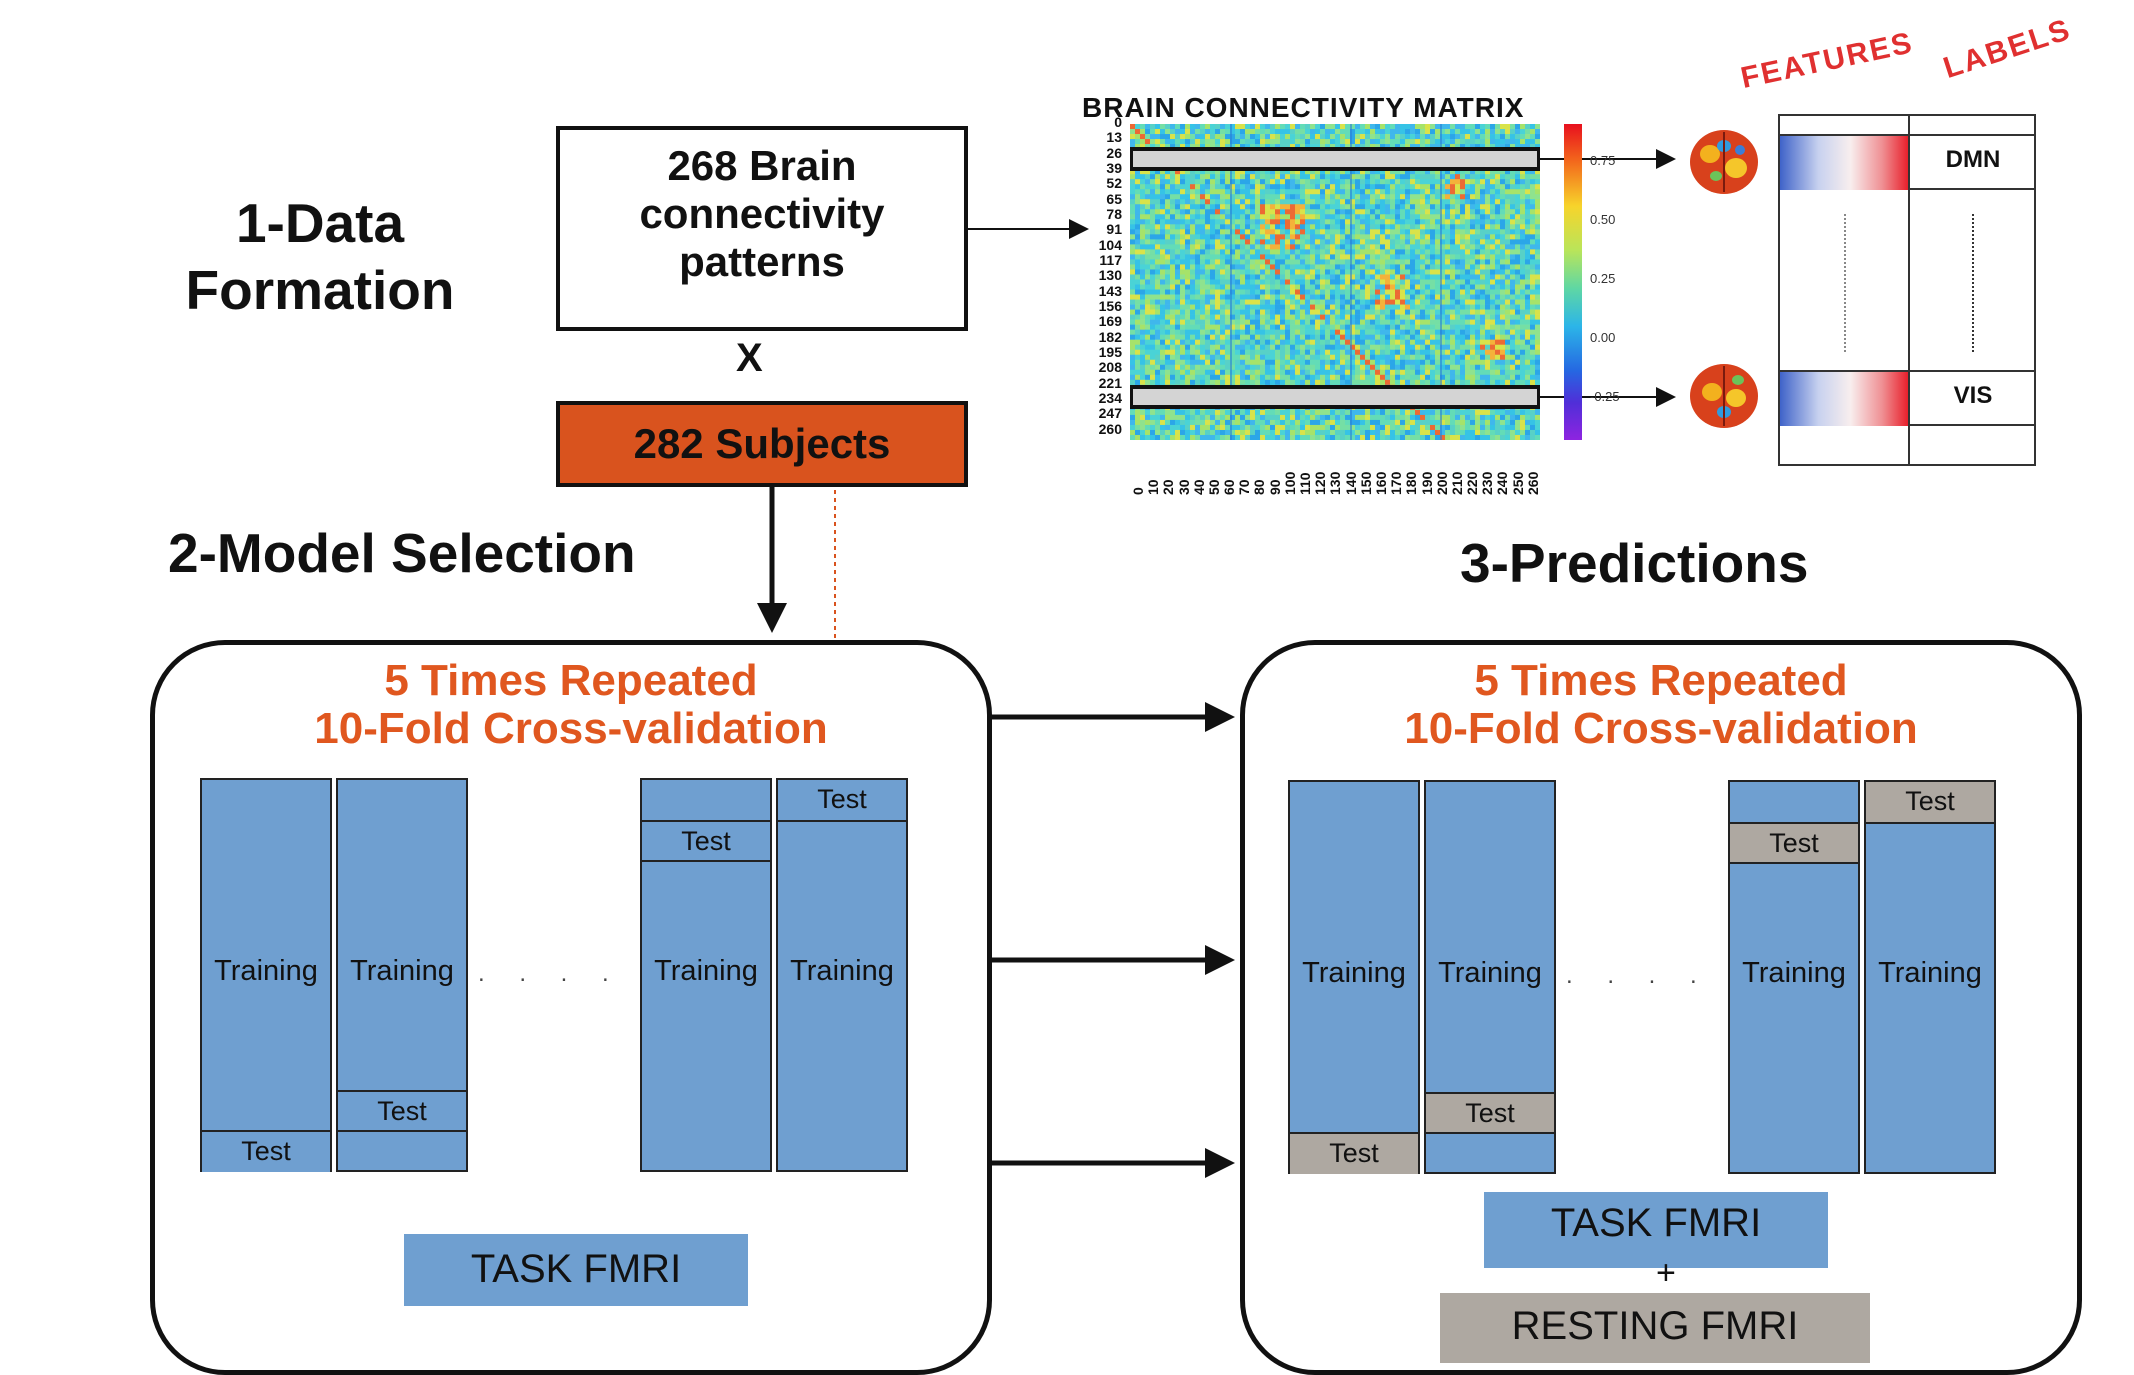  Describe the element at coordinates (1845, 283) in the screenshot. I see `feature-ellipsis-vertical` at that location.